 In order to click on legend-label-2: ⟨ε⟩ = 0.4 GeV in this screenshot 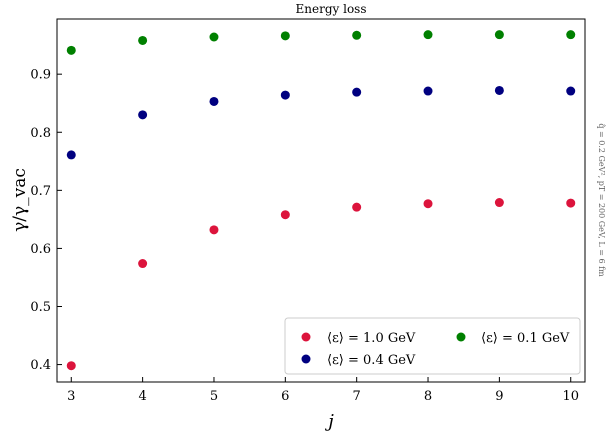, I will do `click(371, 360)`.